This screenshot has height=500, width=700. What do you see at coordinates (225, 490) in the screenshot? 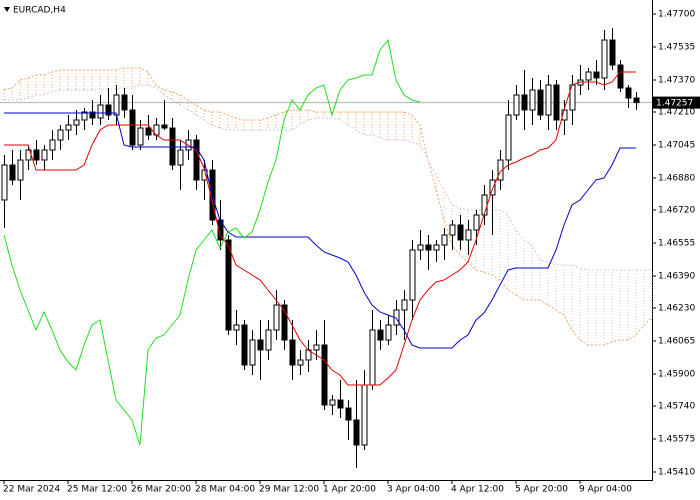
I see `x-tick-label: 28 Mar 04:00` at bounding box center [225, 490].